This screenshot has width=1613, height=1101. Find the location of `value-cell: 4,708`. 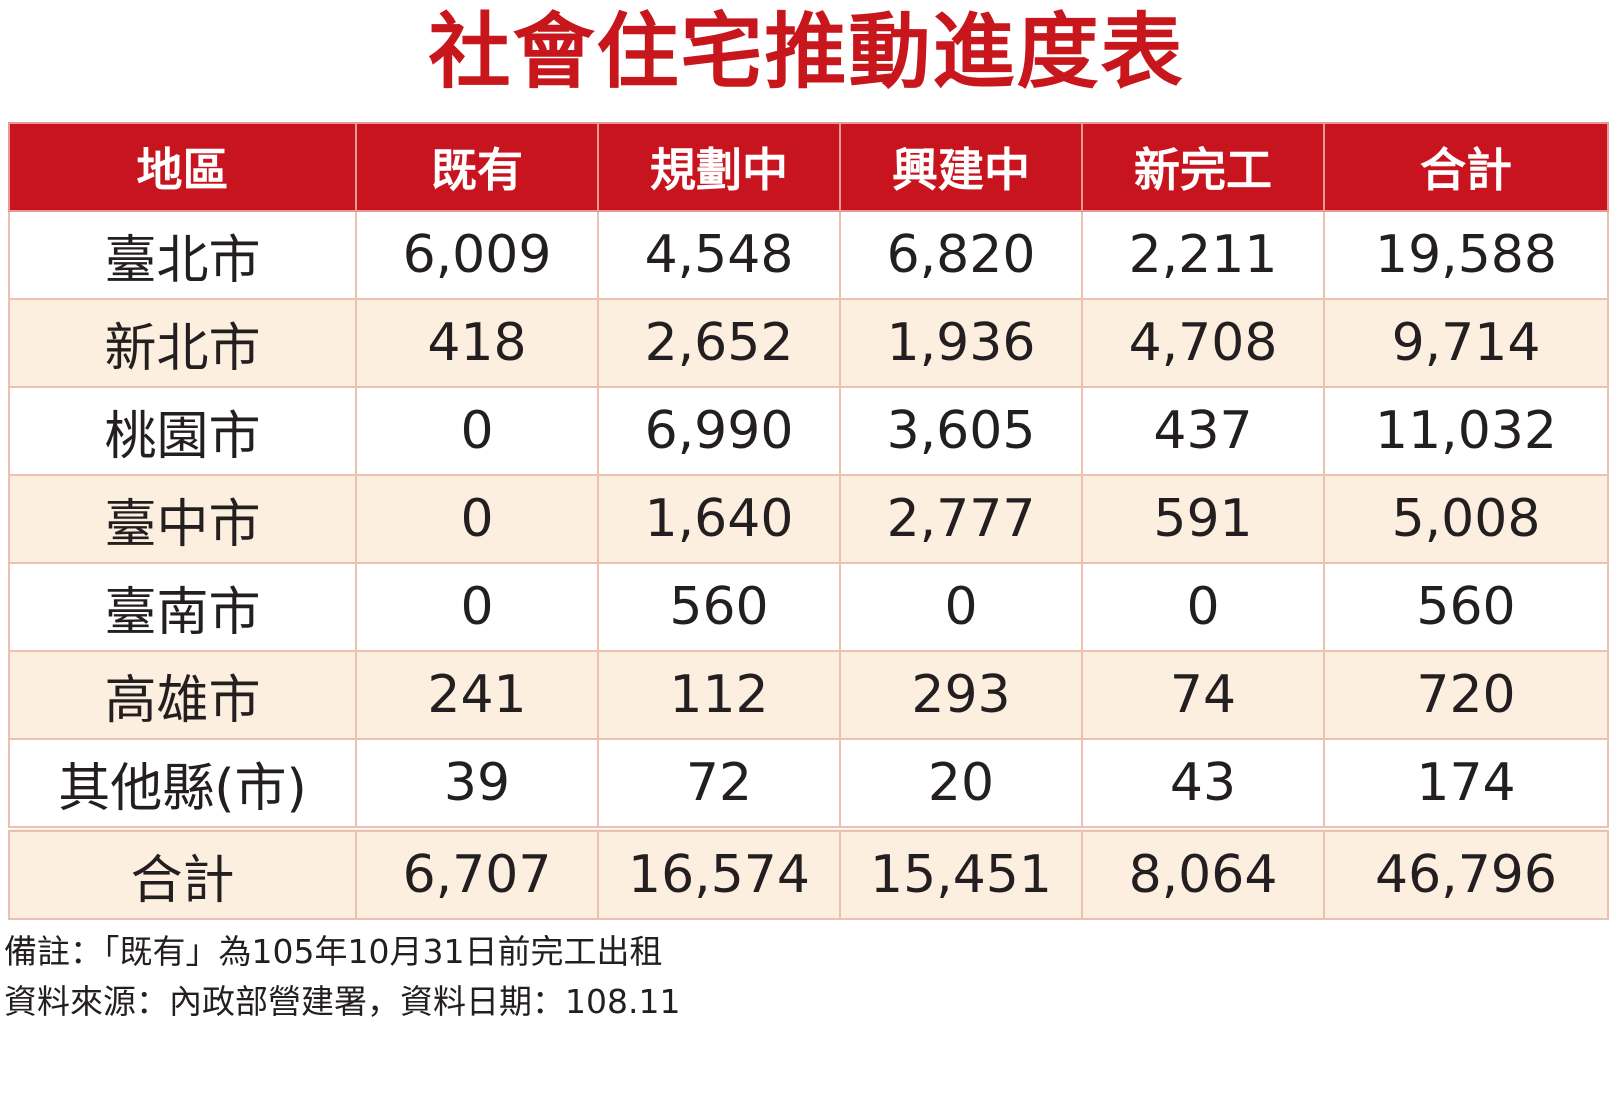

value-cell: 4,708 is located at coordinates (1203, 343).